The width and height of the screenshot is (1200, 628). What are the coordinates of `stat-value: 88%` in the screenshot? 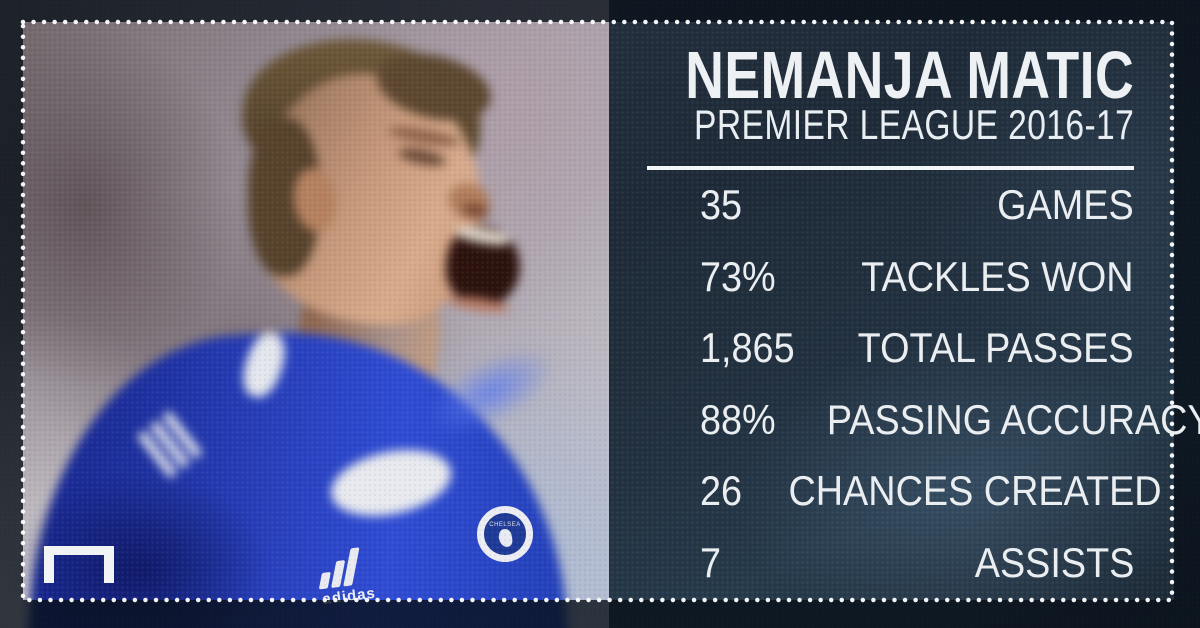 It's located at (738, 419).